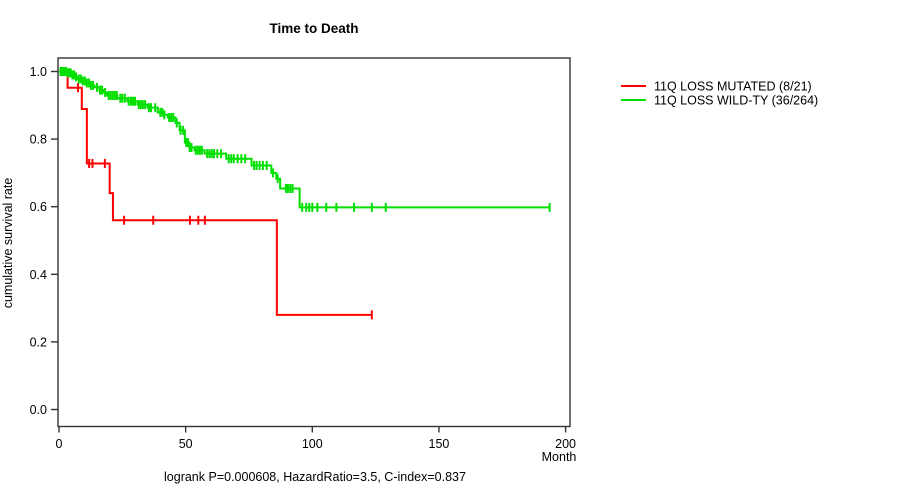  What do you see at coordinates (736, 101) in the screenshot?
I see `legend-label-wildtype: 11Q LOSS WILD-TY (36/264)` at bounding box center [736, 101].